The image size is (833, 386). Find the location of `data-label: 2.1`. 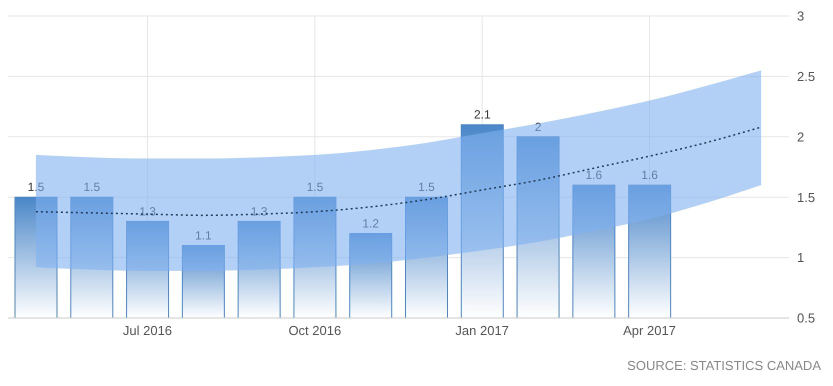

data-label: 2.1 is located at coordinates (482, 115).